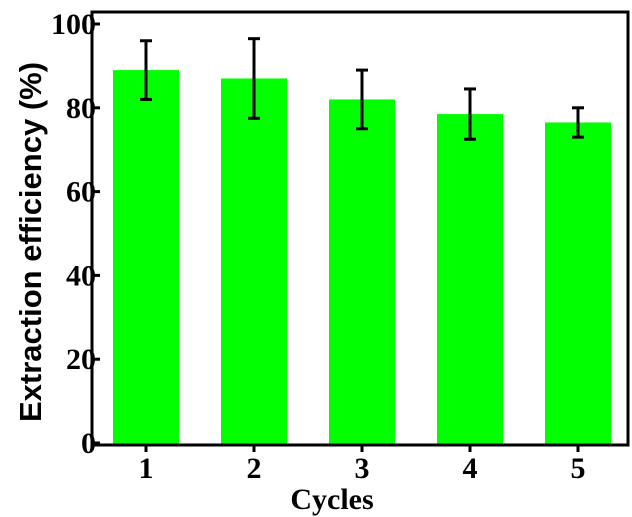  What do you see at coordinates (88, 443) in the screenshot?
I see `y-tick-label-0: 0` at bounding box center [88, 443].